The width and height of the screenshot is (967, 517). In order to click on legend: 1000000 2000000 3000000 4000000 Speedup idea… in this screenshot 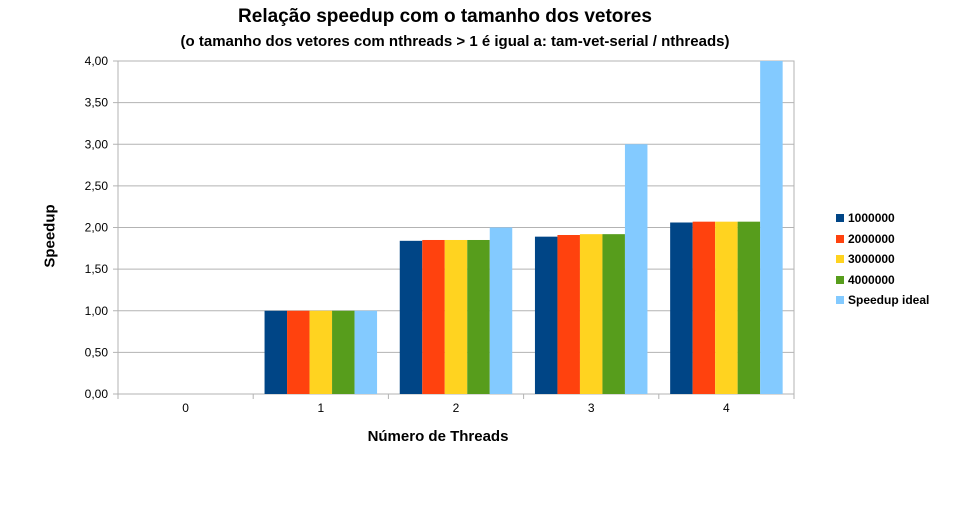, I will do `click(882, 259)`.